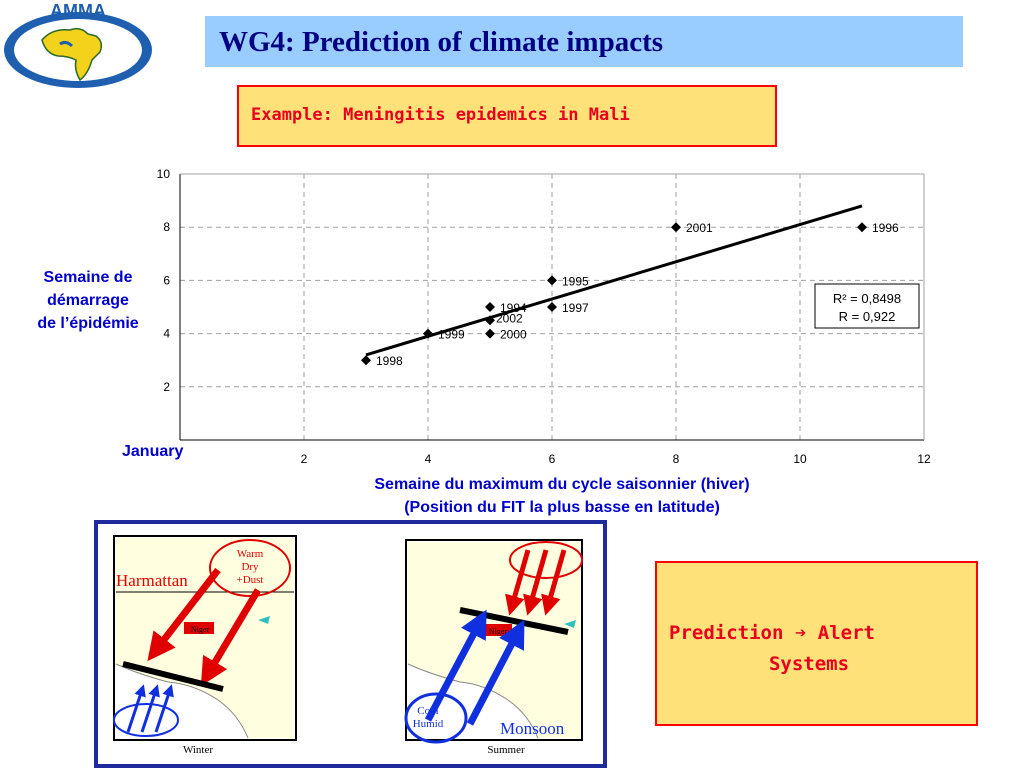  What do you see at coordinates (867, 298) in the screenshot?
I see `r-squared-label: R² = 0,8498` at bounding box center [867, 298].